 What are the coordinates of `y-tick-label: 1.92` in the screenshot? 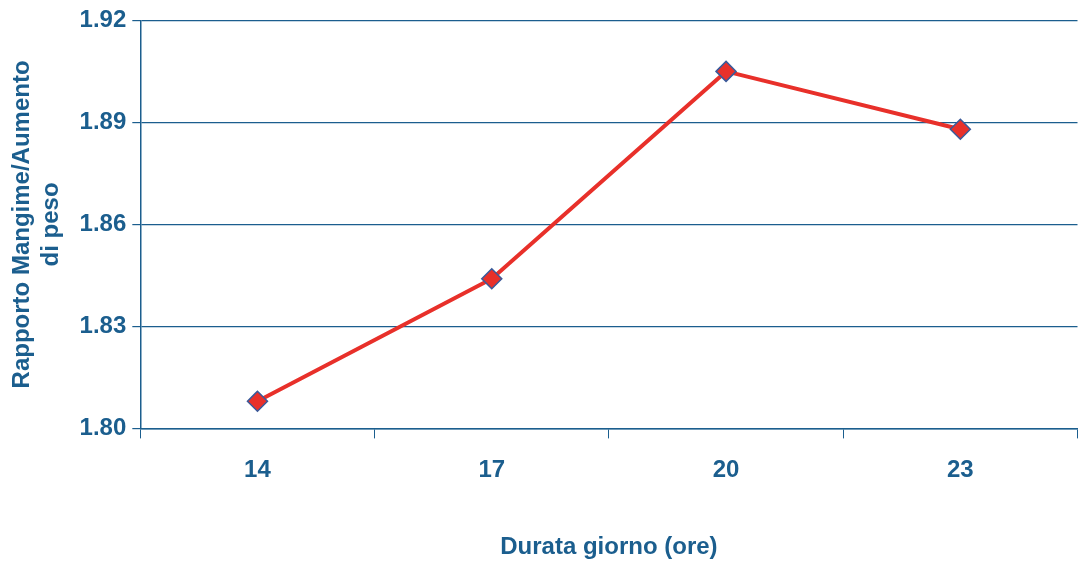 It's located at (103, 19).